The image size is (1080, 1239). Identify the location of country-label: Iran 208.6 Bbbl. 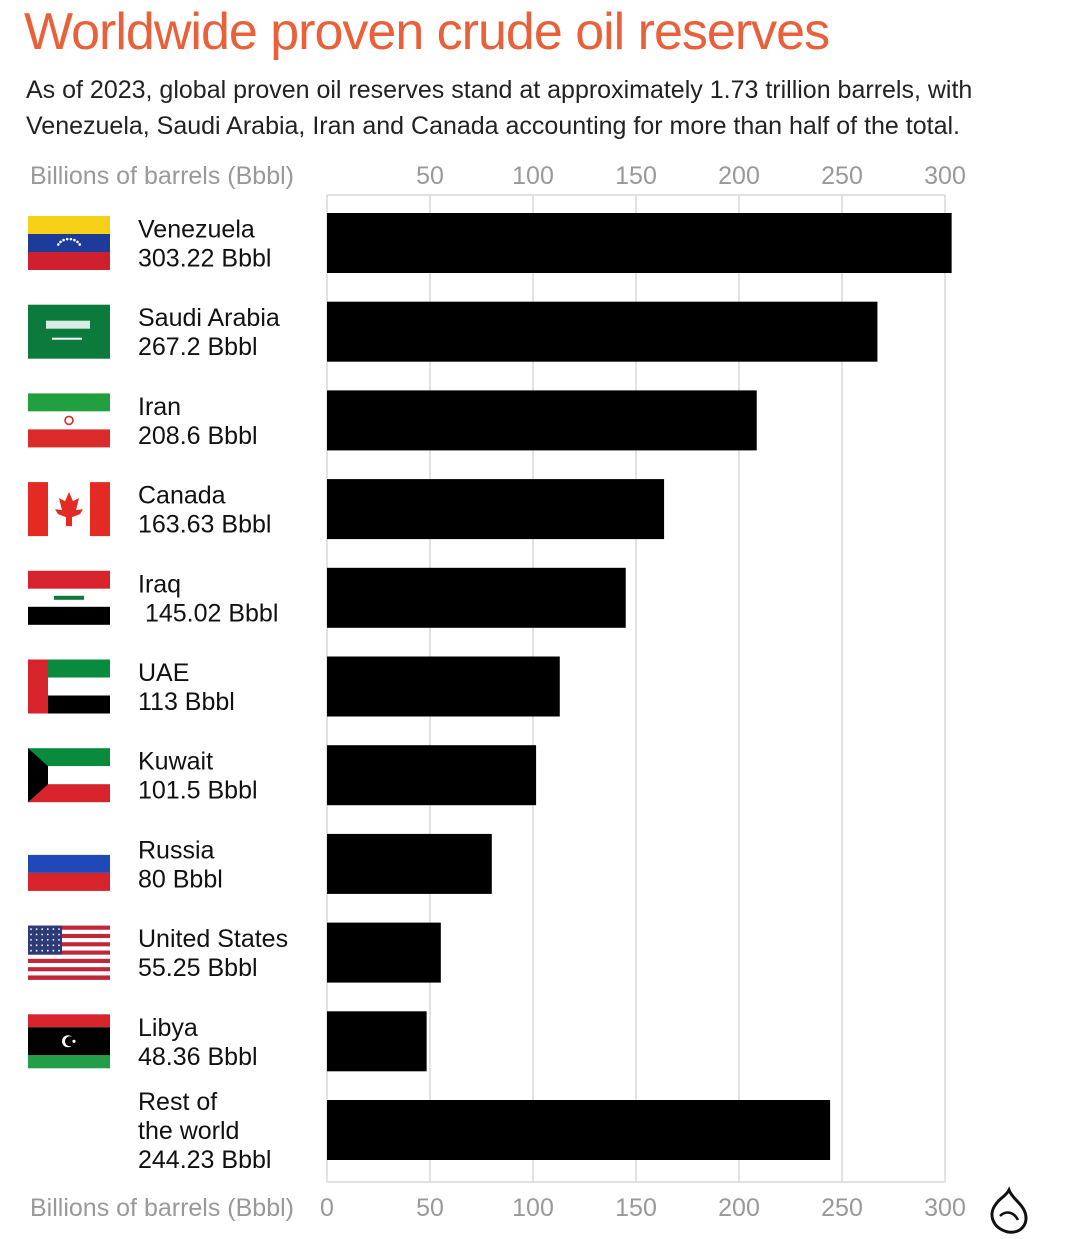
(198, 421).